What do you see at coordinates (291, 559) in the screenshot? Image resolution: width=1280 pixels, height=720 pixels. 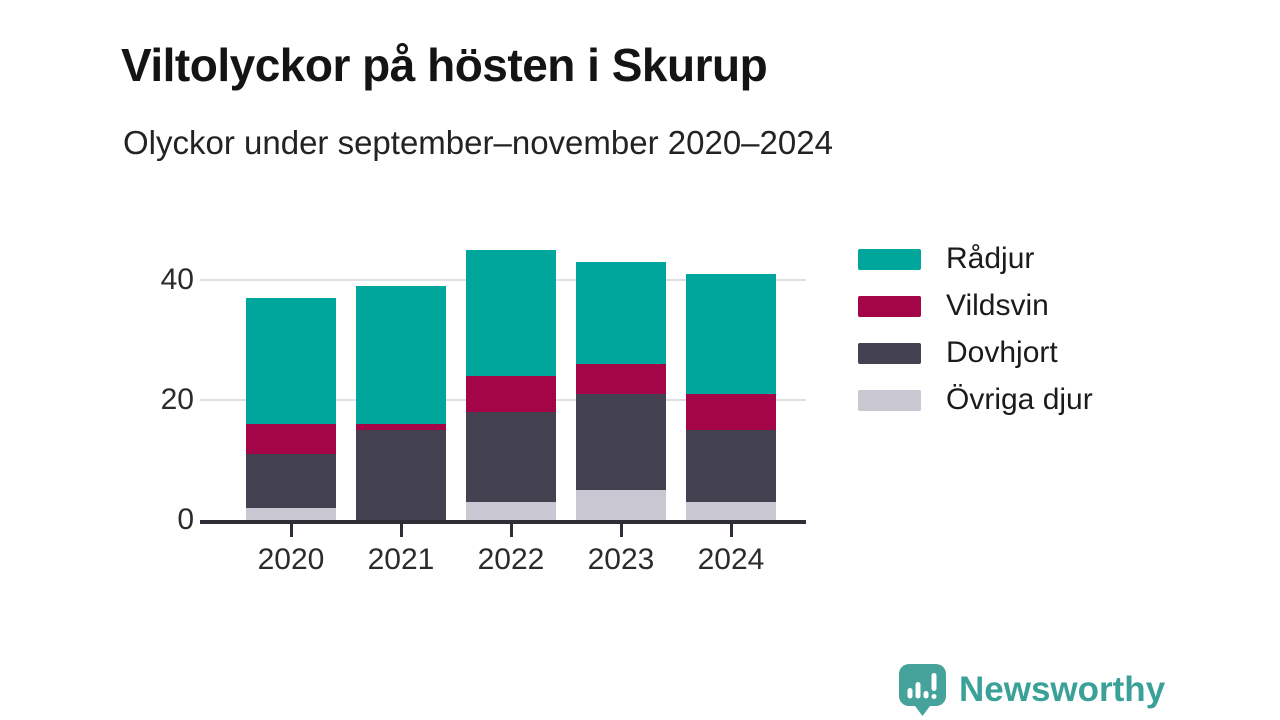 I see `x-tick-label: 2020` at bounding box center [291, 559].